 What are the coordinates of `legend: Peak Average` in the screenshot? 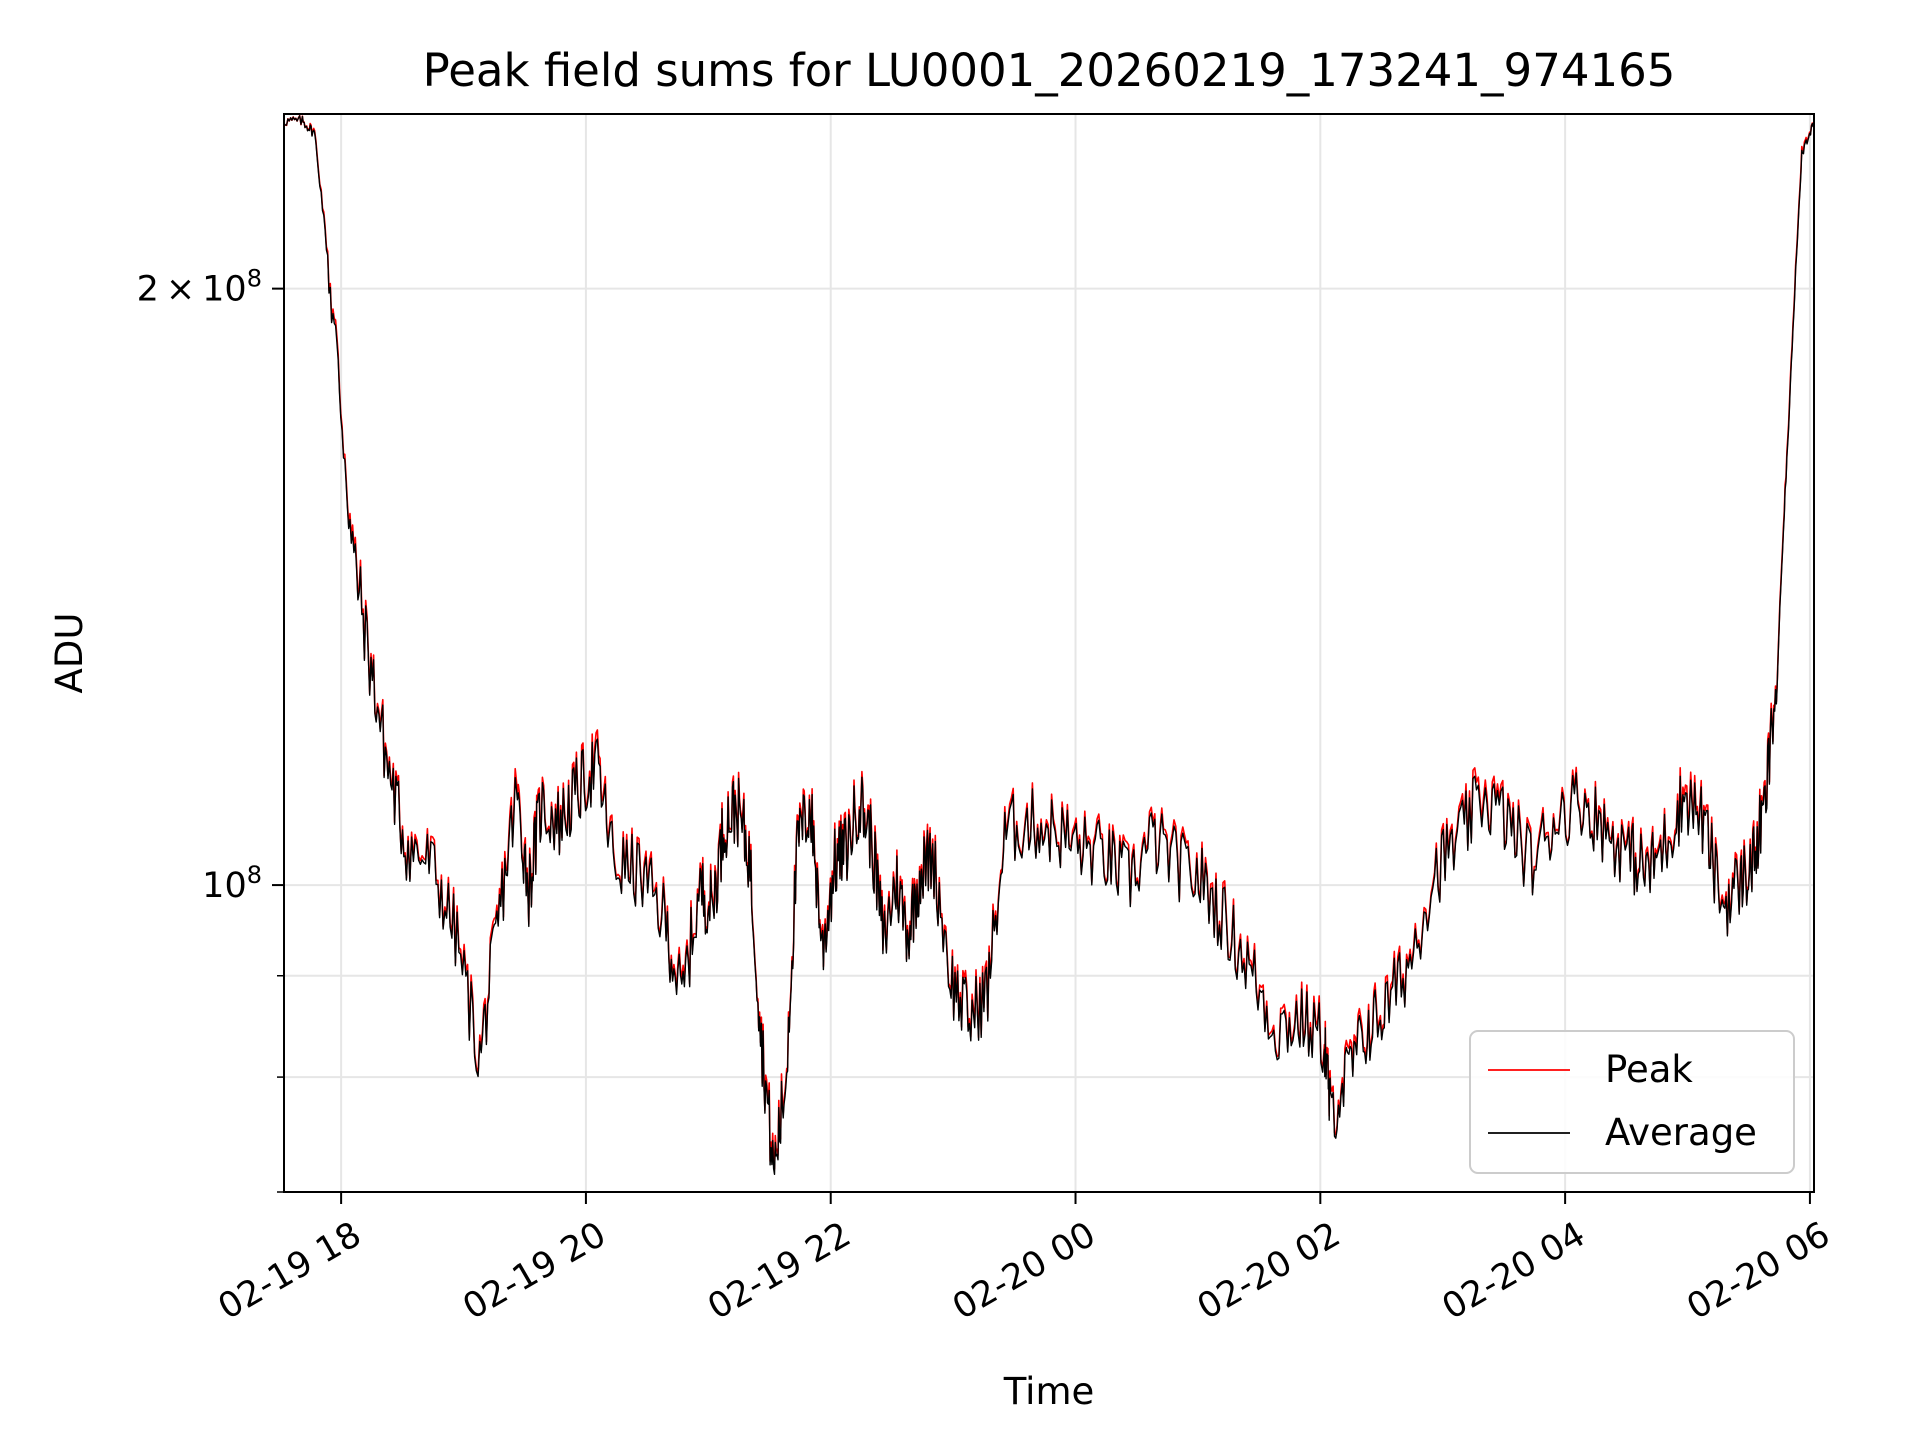 It's located at (1632, 1102).